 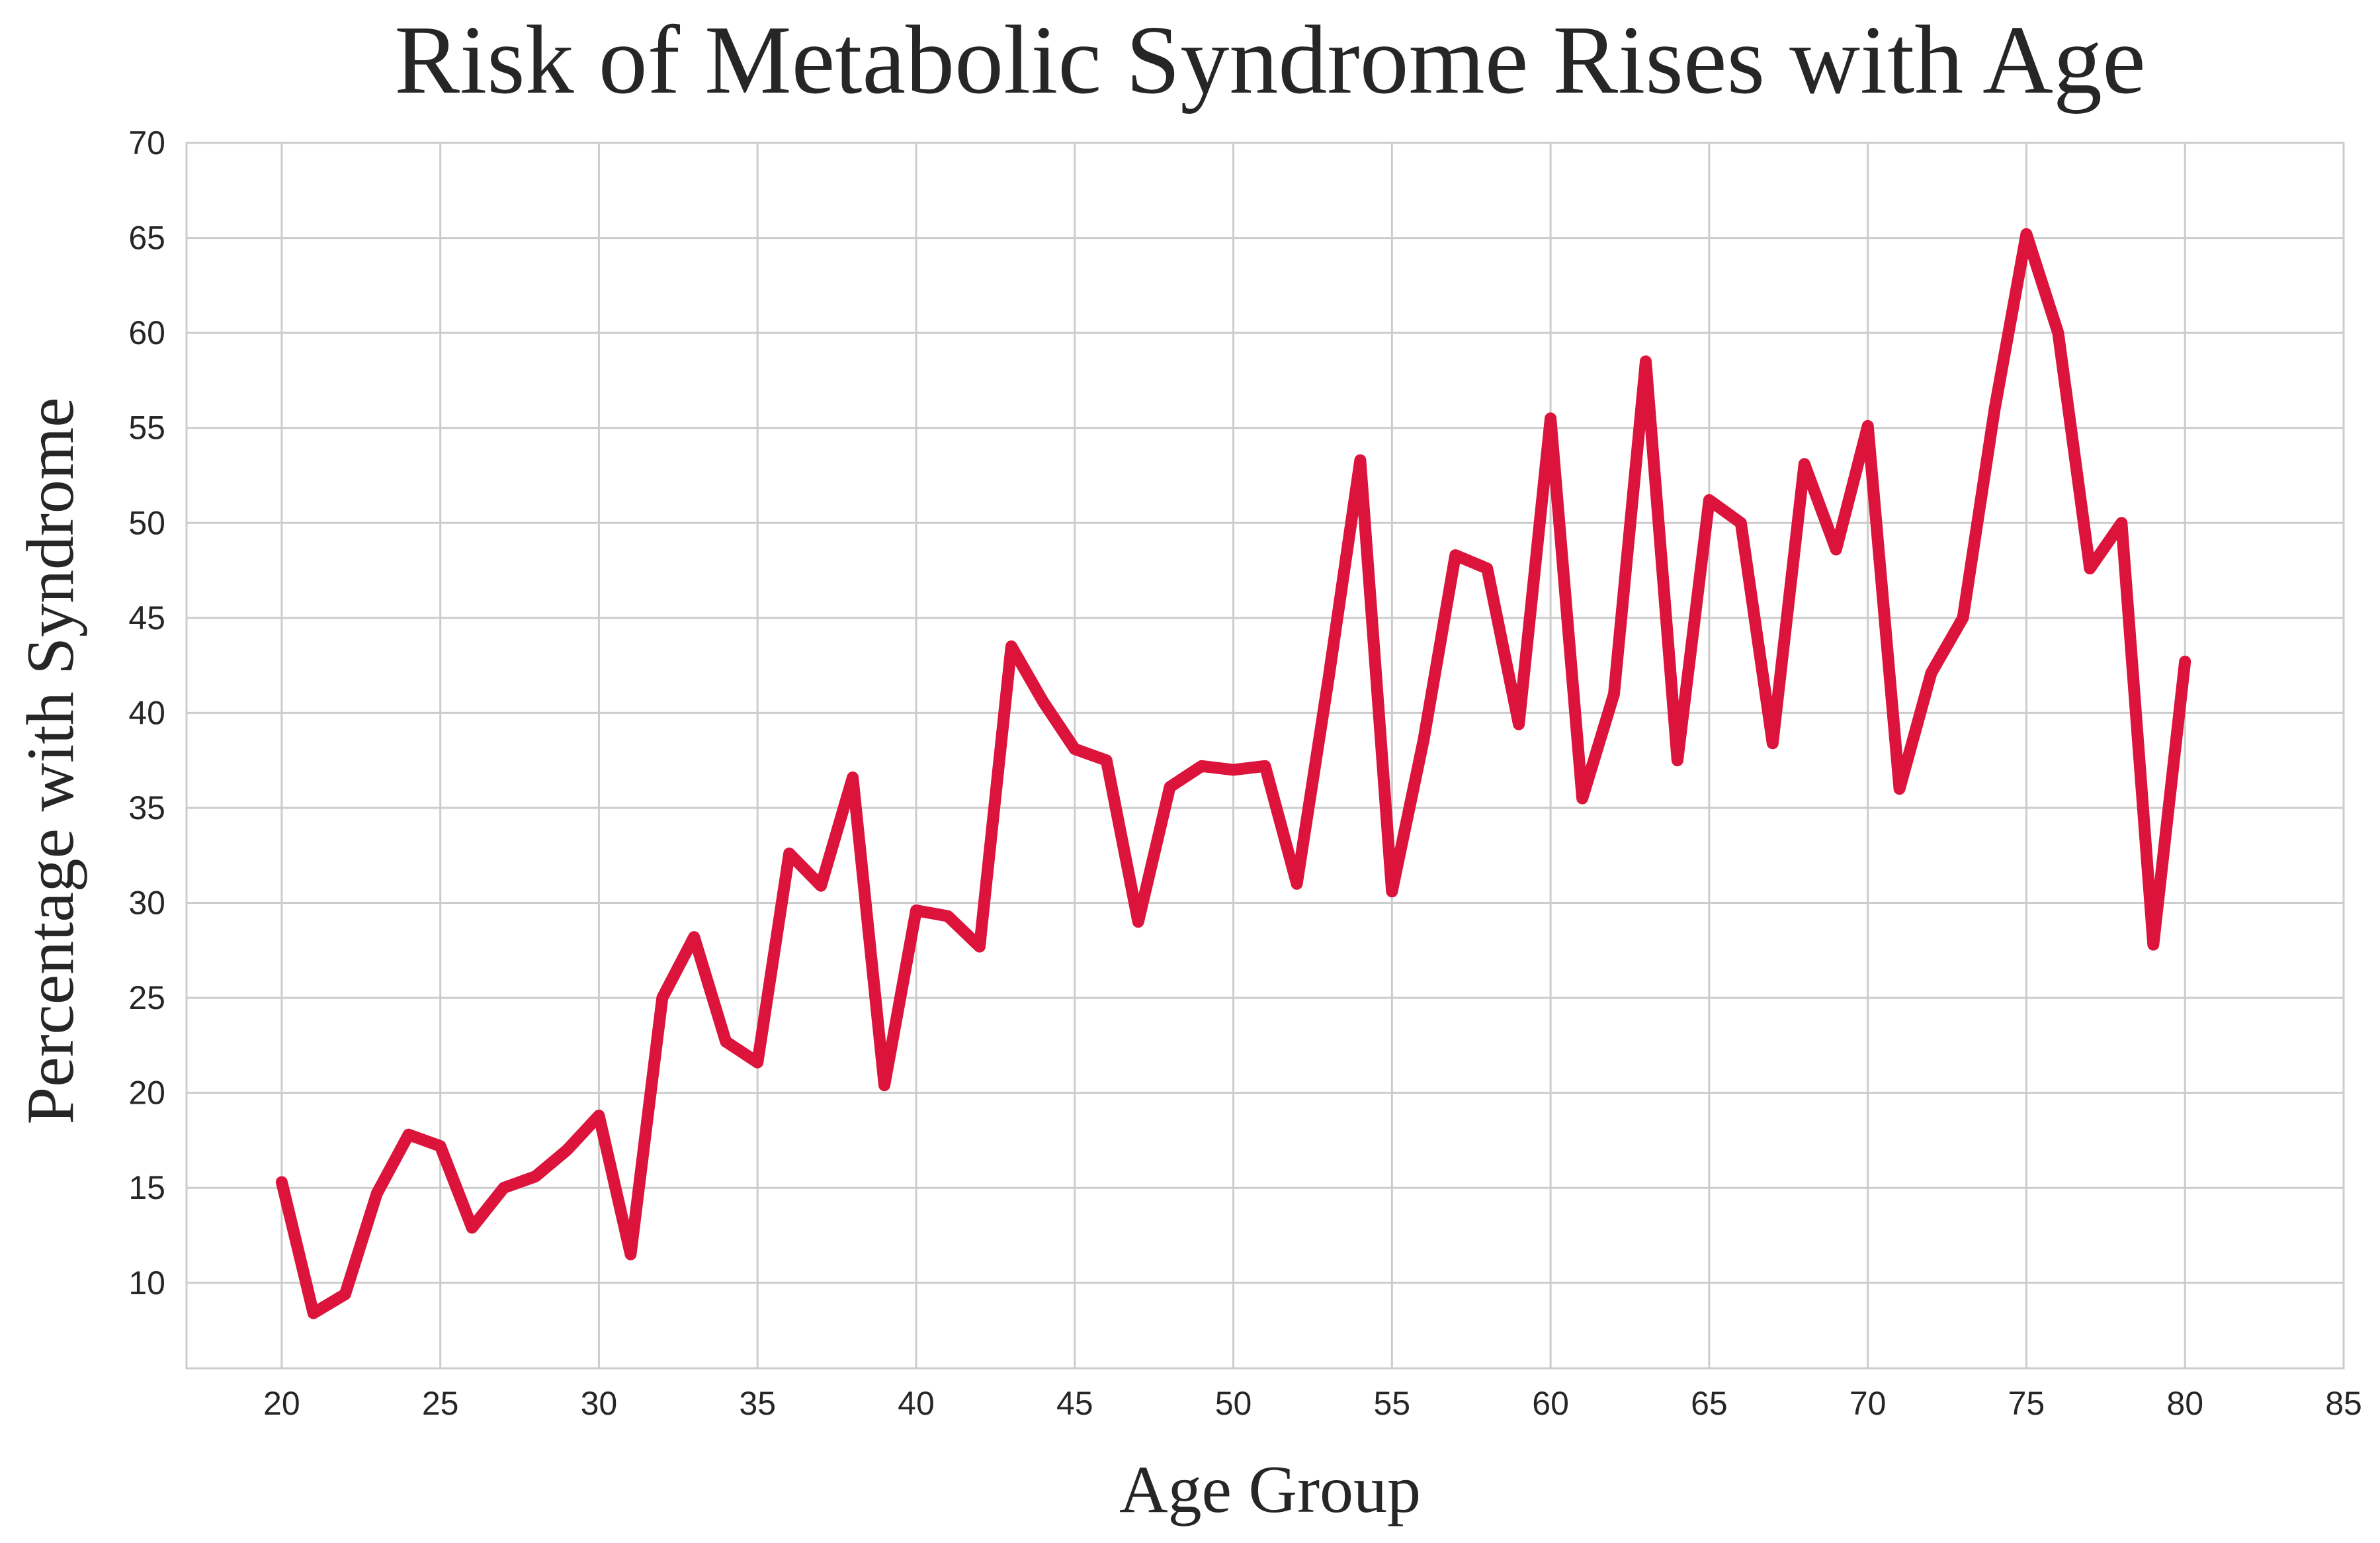 I want to click on y-tick-label: 25, so click(x=146, y=997).